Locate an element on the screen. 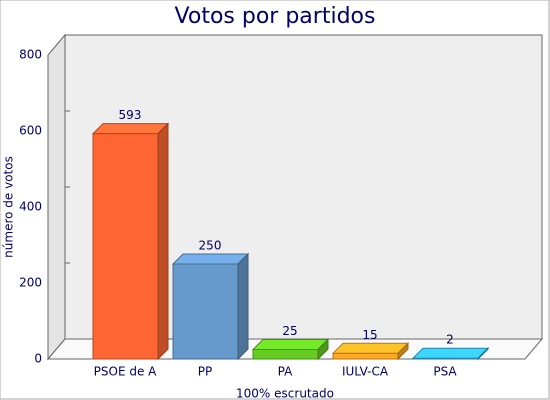 This screenshot has height=400, width=550. y-tick-label: 400 is located at coordinates (30, 207).